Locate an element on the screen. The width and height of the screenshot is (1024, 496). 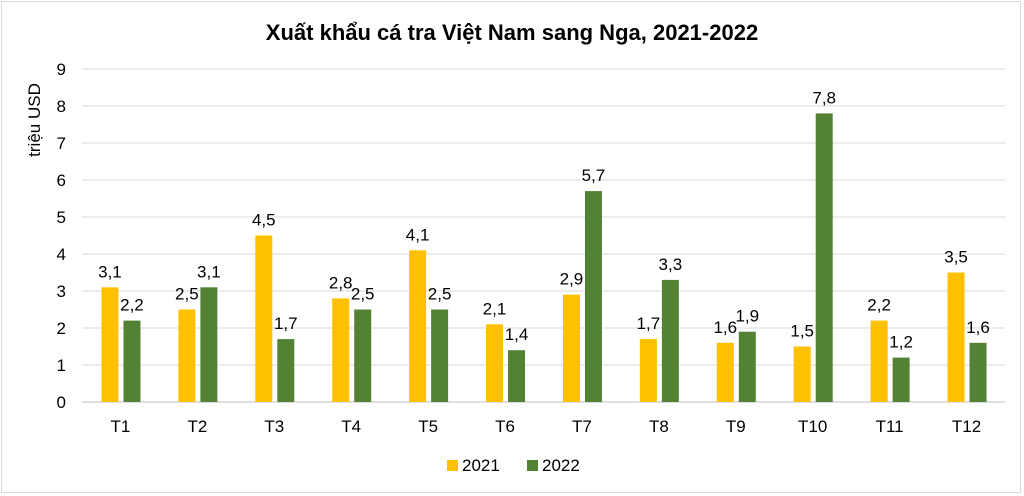
data-label: 2,1 is located at coordinates (495, 308).